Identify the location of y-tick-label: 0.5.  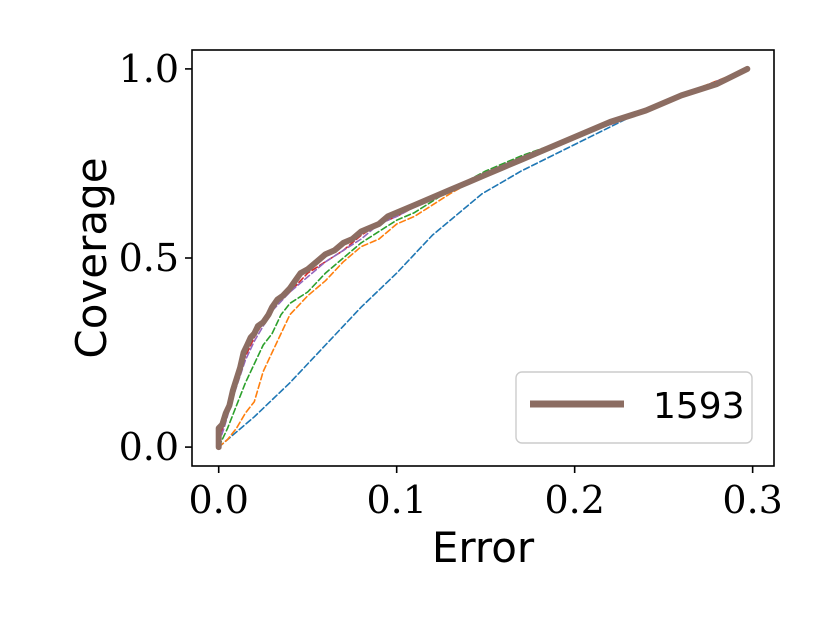
(149, 258).